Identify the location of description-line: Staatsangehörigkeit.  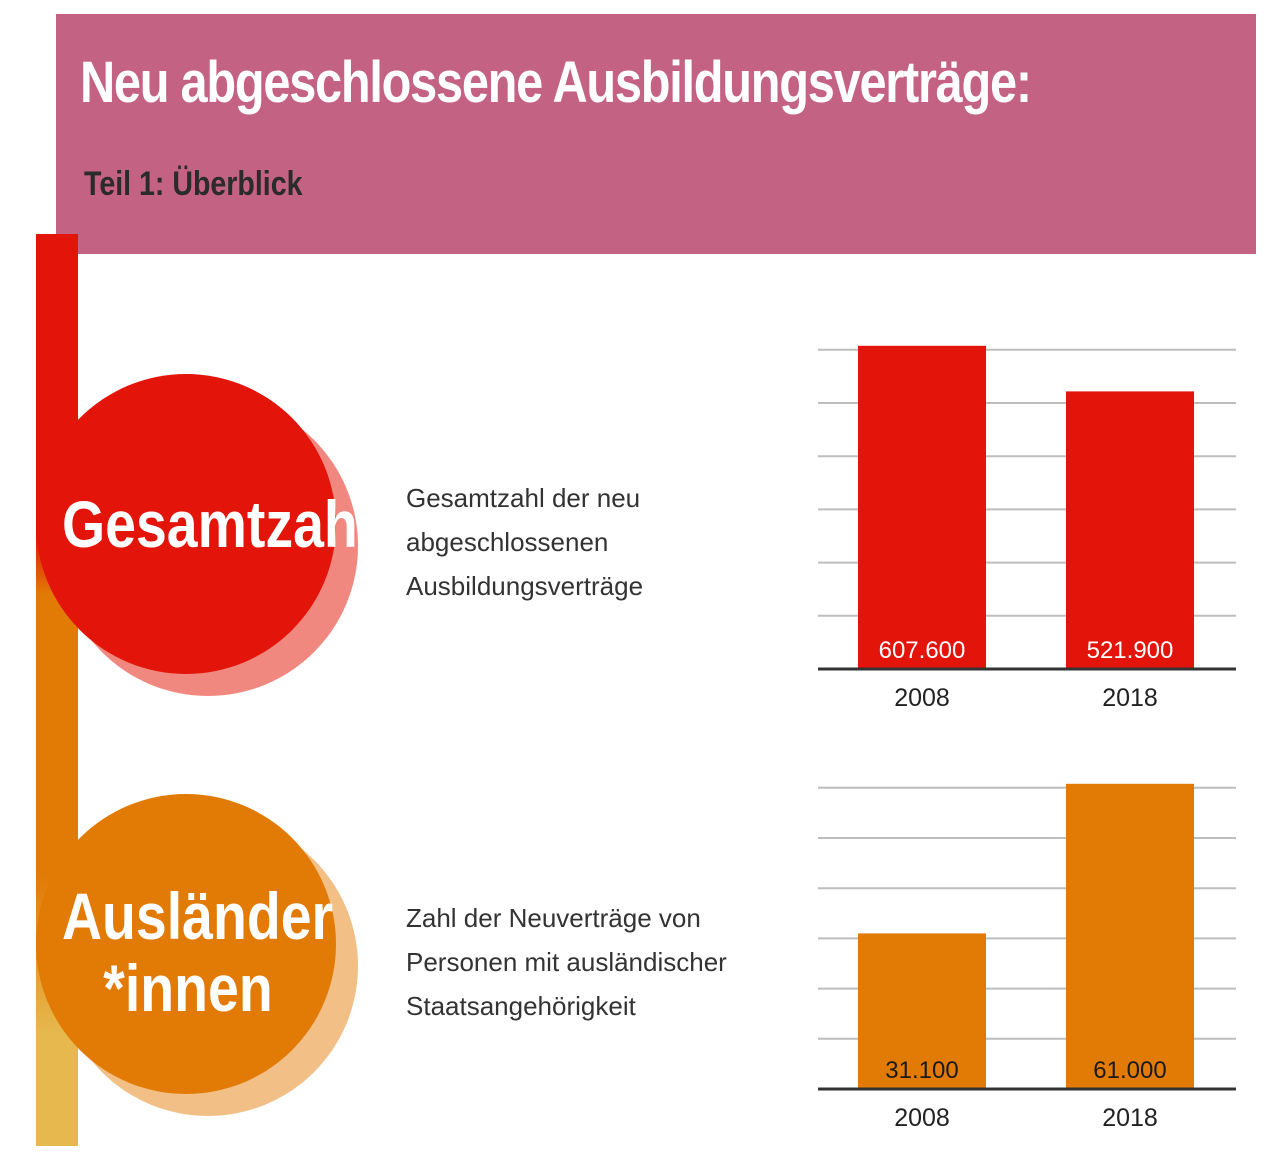
(521, 1006).